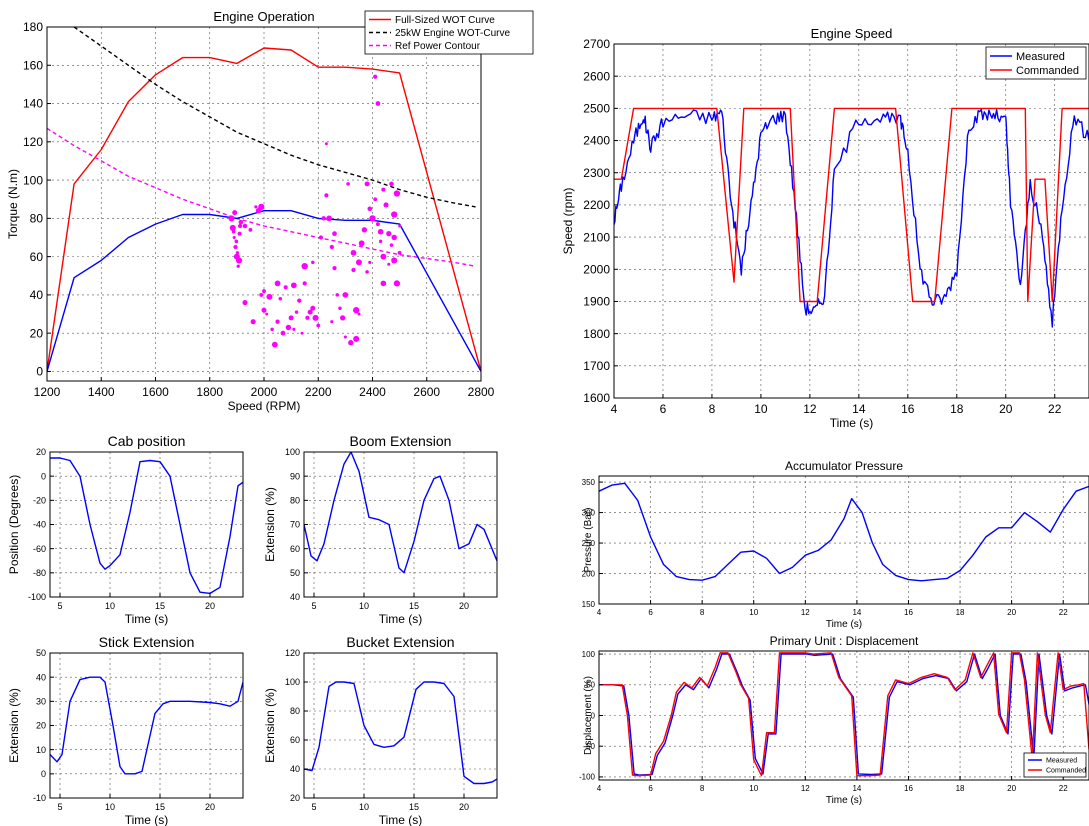 This screenshot has width=1089, height=826. Describe the element at coordinates (39, 798) in the screenshot. I see `y-tick-label: -10` at that location.